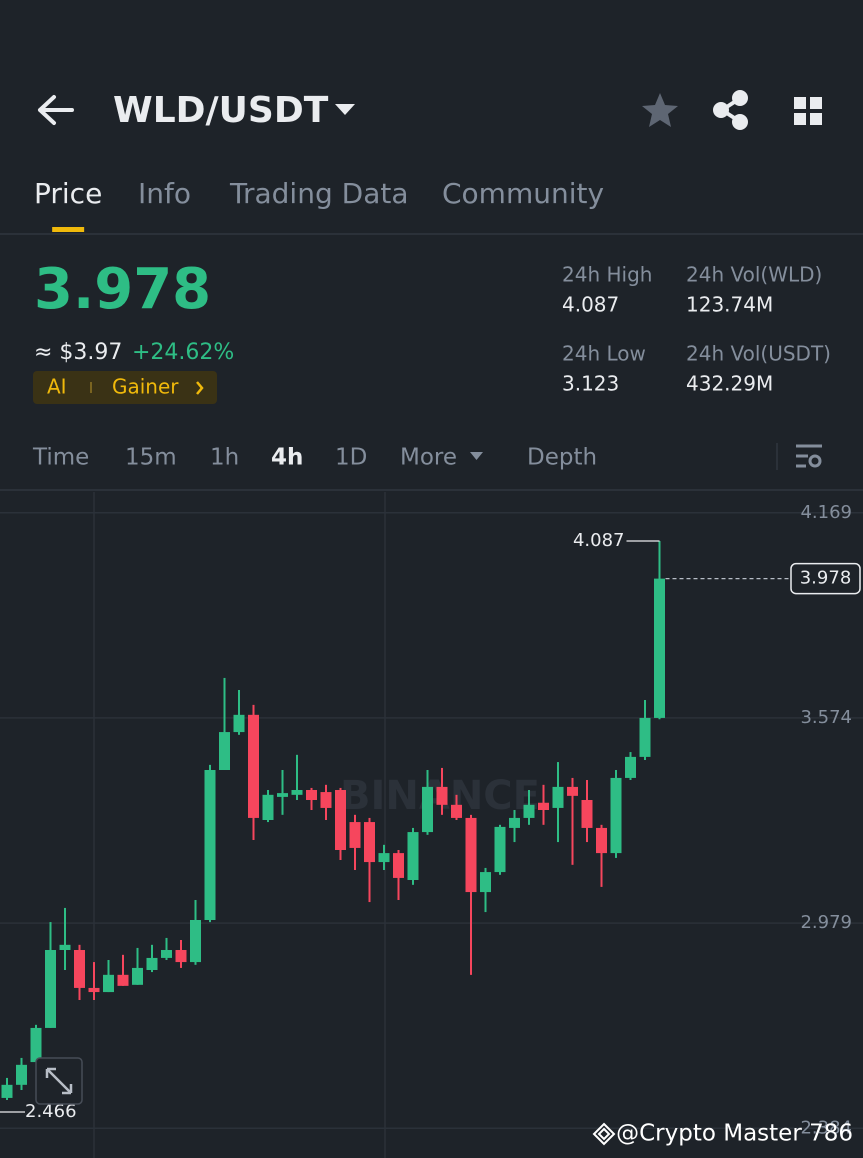  What do you see at coordinates (68, 193) in the screenshot?
I see `tab: Price` at bounding box center [68, 193].